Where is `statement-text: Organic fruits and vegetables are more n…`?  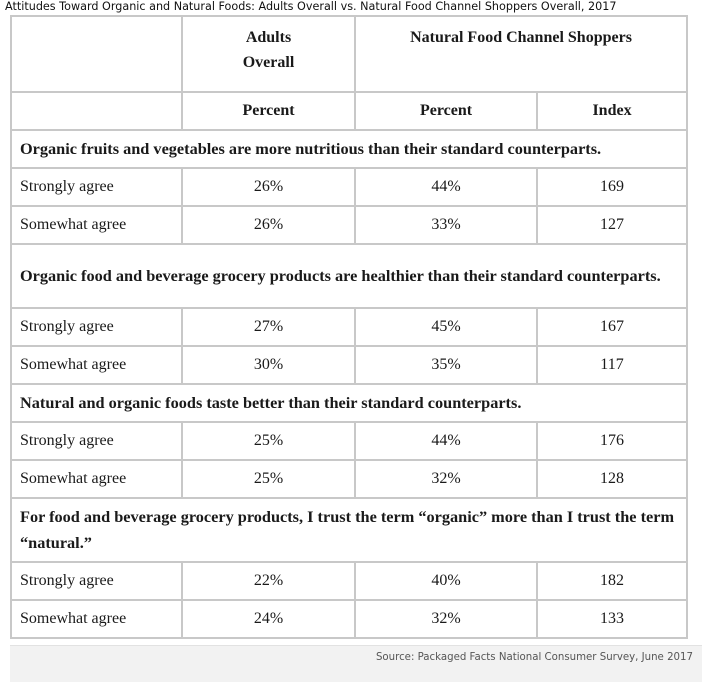
statement-text: Organic fruits and vegetables are more n… is located at coordinates (349, 149).